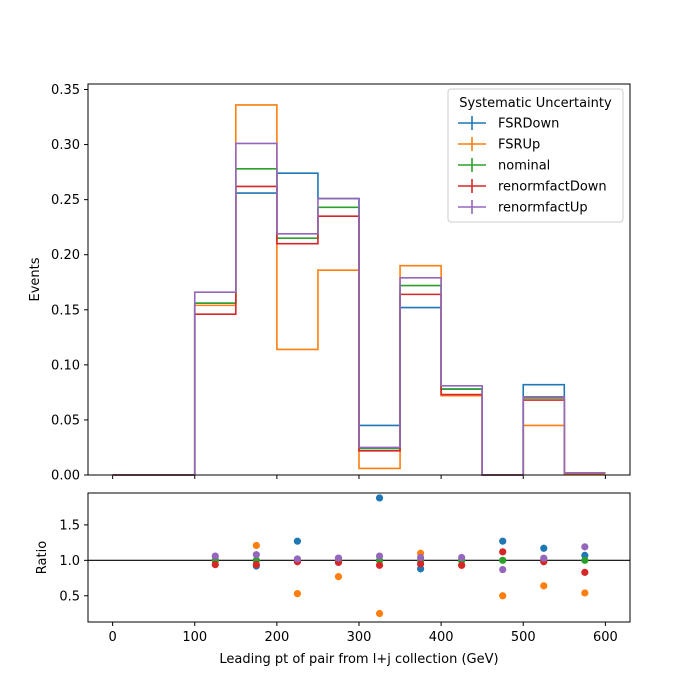  Describe the element at coordinates (65, 200) in the screenshot. I see `top-ytick-label: 0.25` at that location.